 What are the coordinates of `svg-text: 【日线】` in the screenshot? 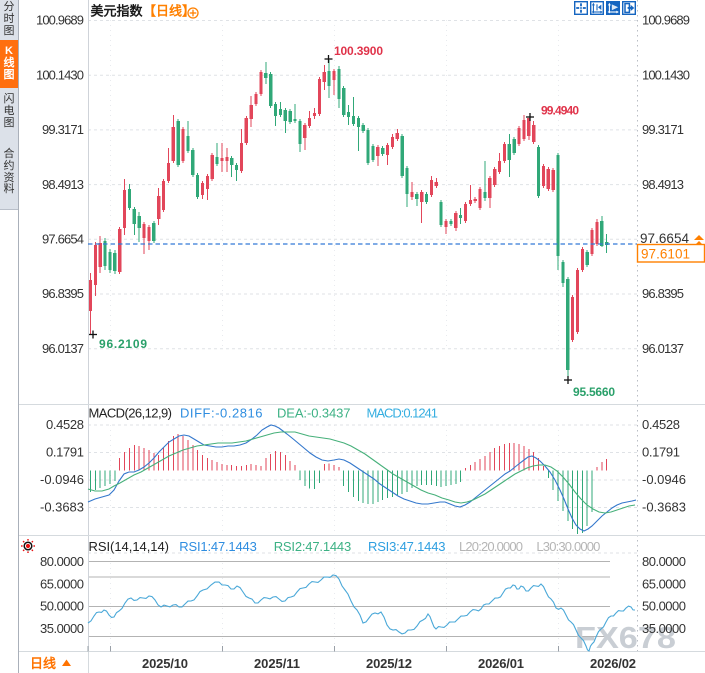 It's located at (169, 11).